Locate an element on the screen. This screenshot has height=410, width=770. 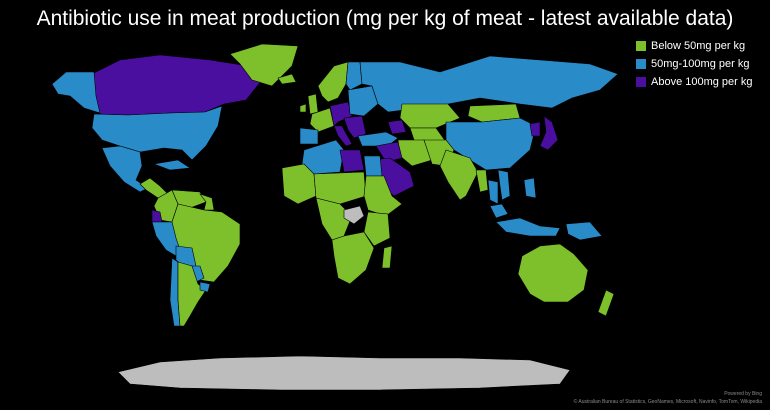
region-turkey is located at coordinates (378, 139).